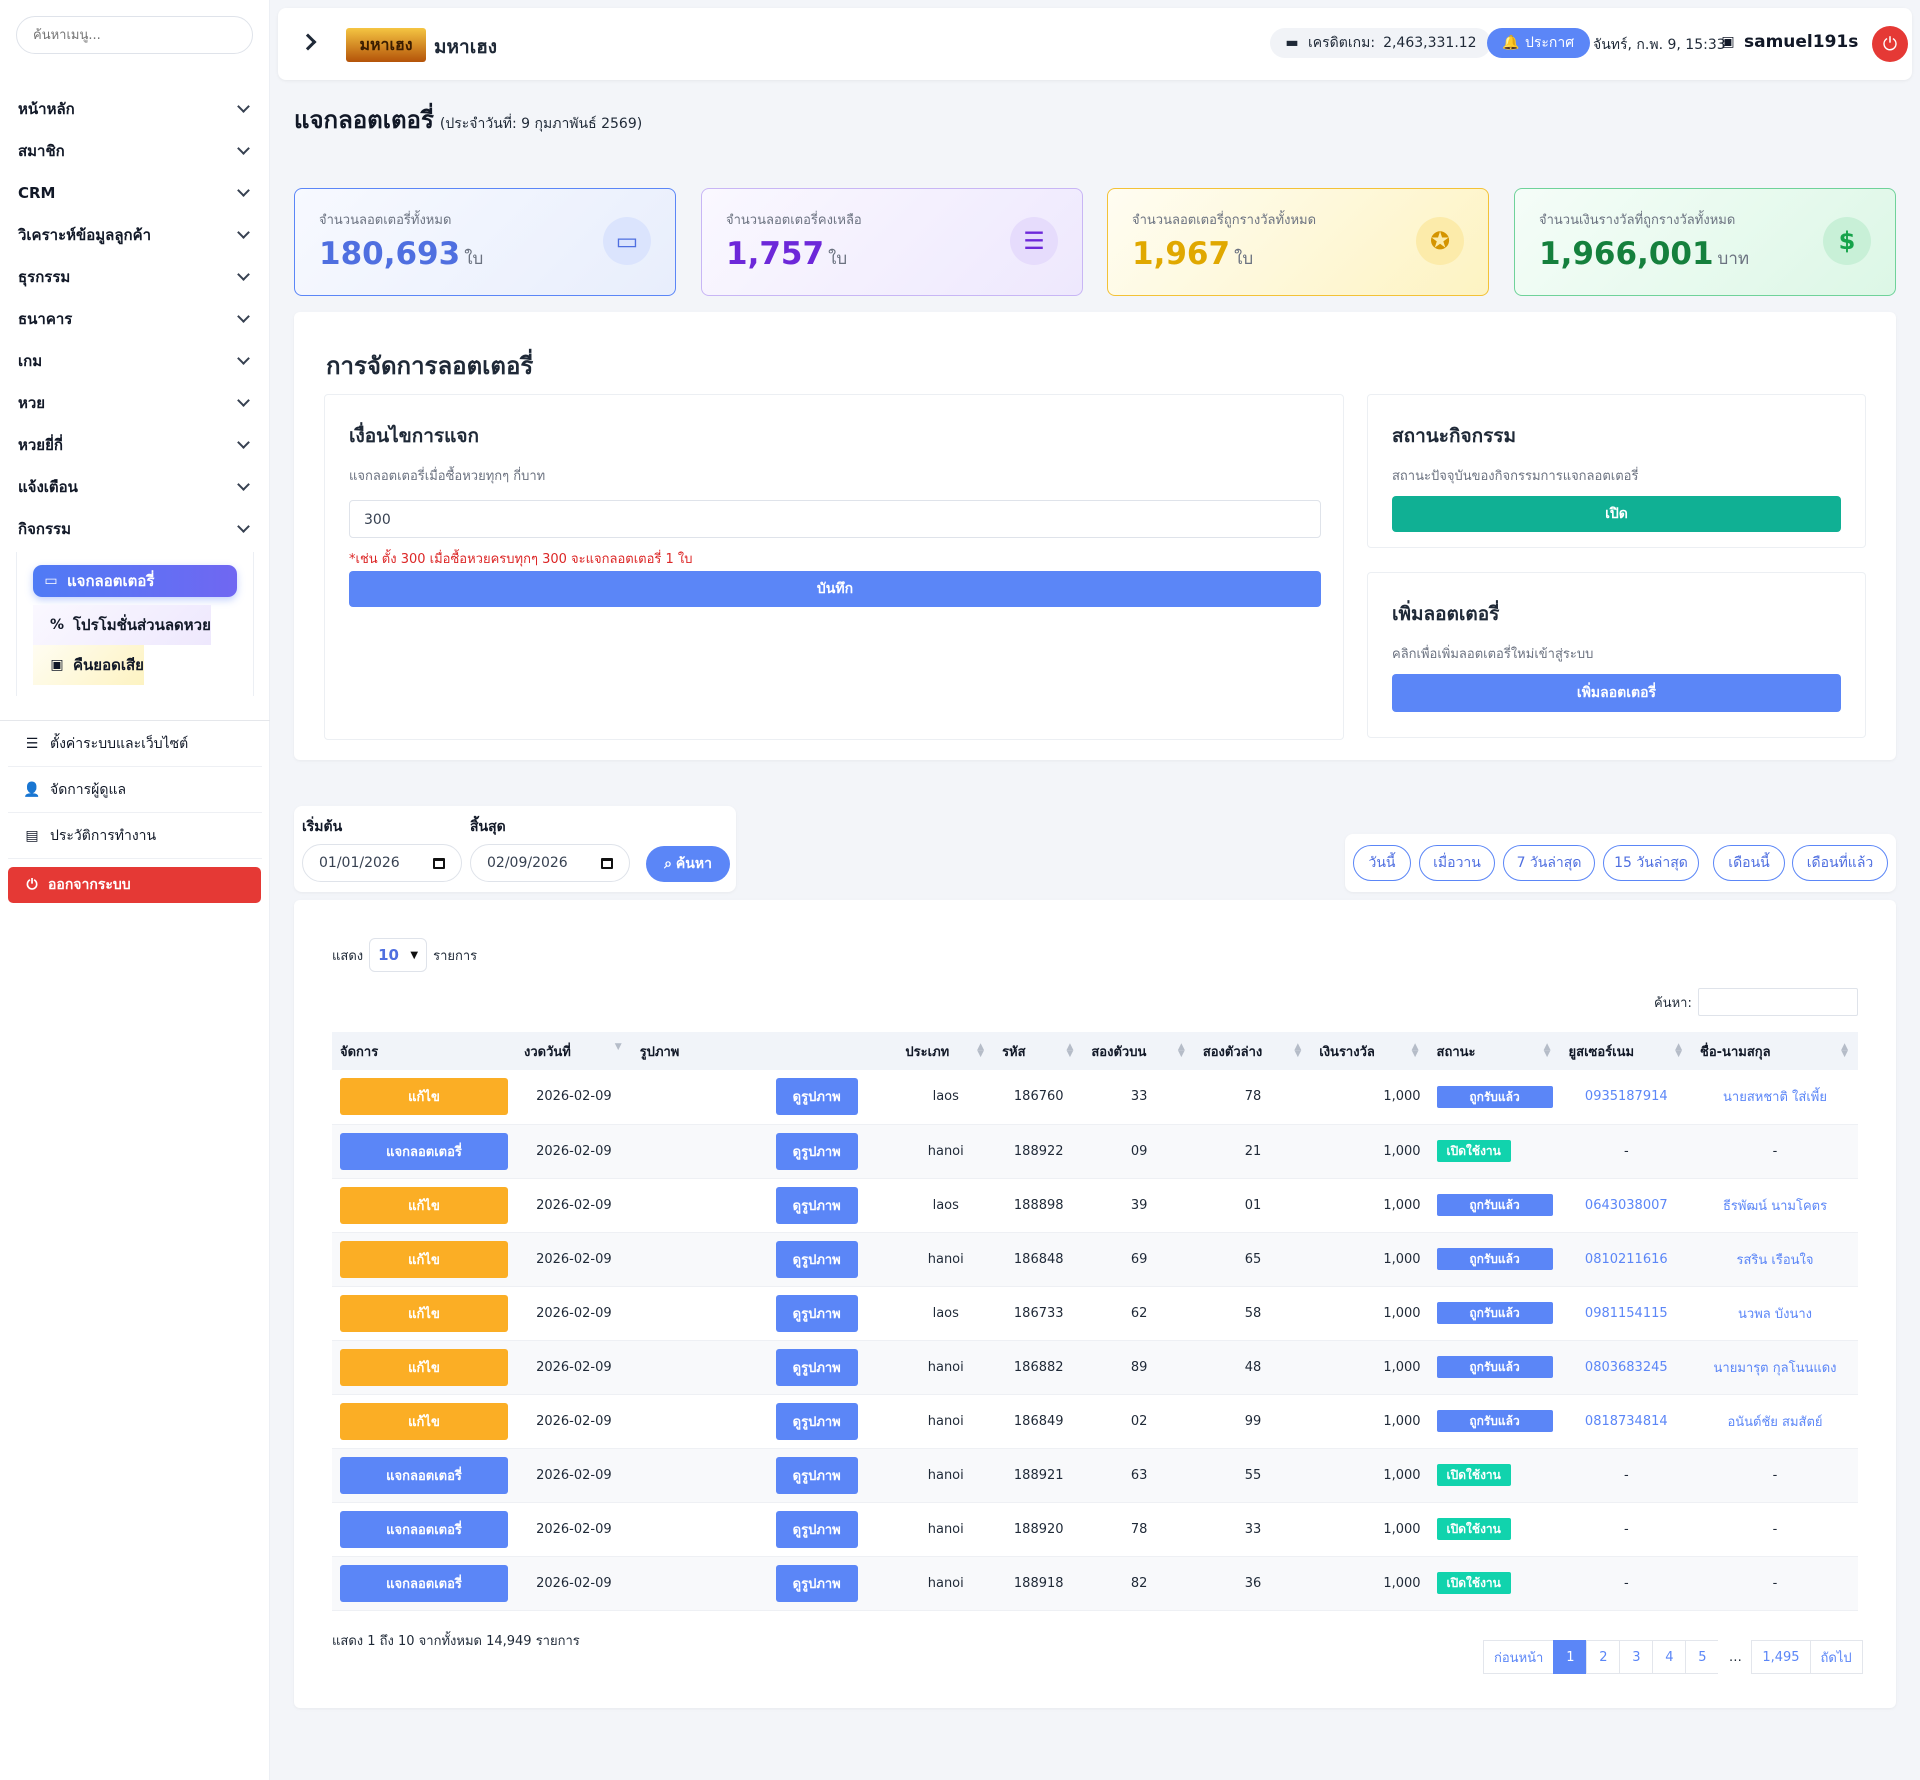 This screenshot has height=1780, width=1920. Describe the element at coordinates (1495, 1051) in the screenshot. I see `column-header-status: สถานะ ▲ ▼` at that location.